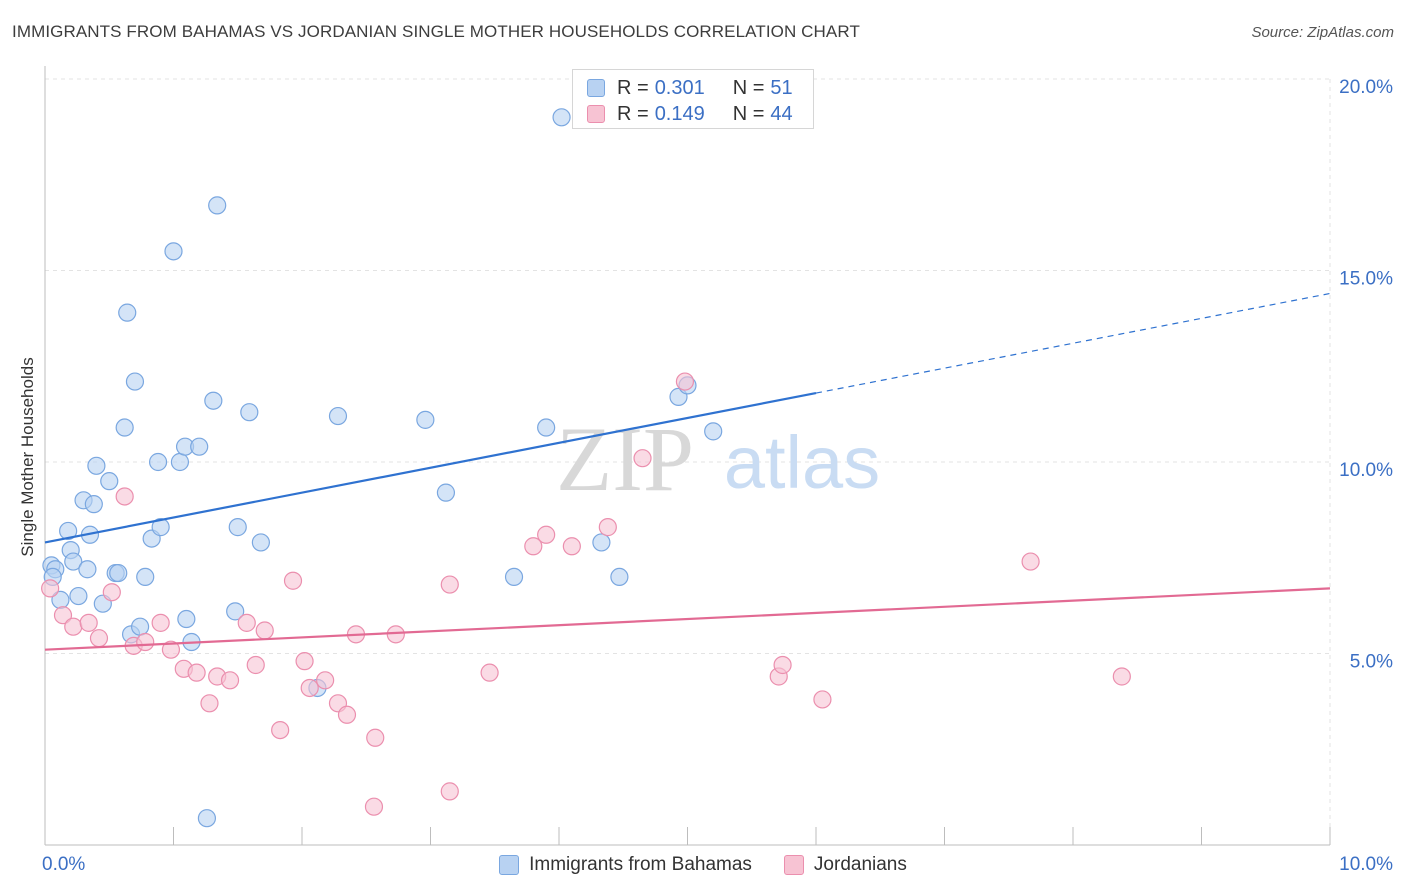 Image resolution: width=1406 pixels, height=892 pixels. I want to click on n-value: 44, so click(781, 113).